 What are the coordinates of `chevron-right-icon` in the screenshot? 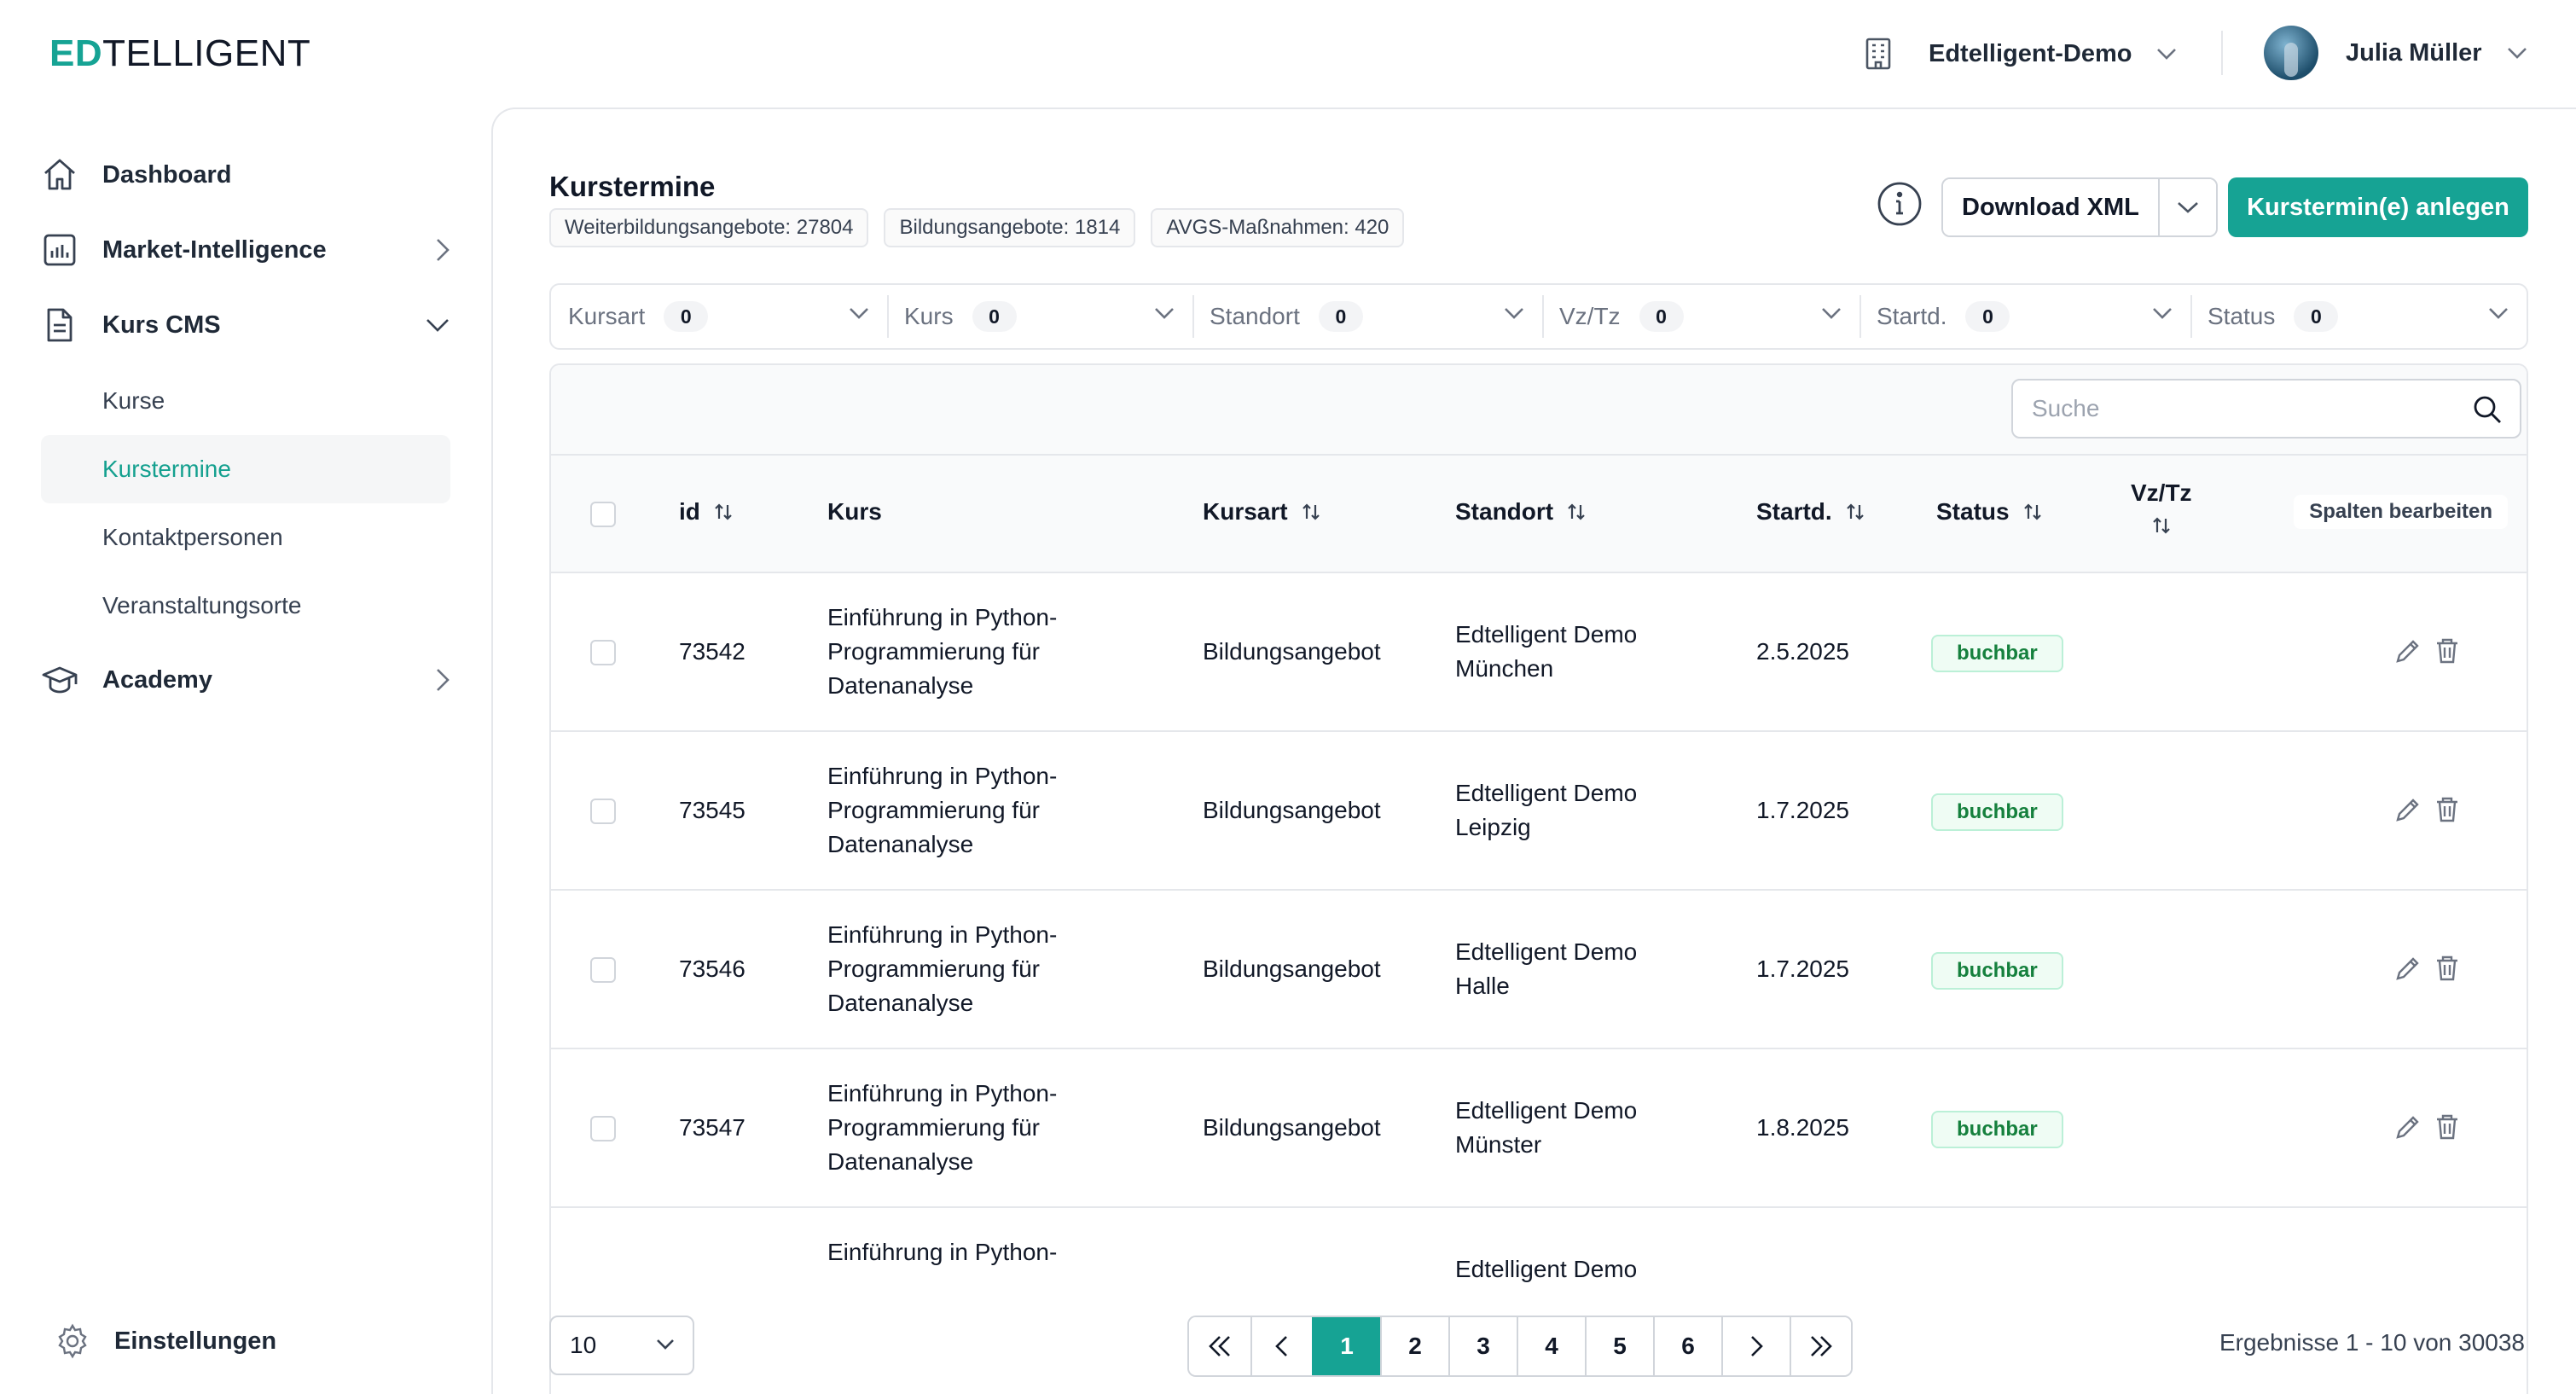 It's located at (1757, 1346).